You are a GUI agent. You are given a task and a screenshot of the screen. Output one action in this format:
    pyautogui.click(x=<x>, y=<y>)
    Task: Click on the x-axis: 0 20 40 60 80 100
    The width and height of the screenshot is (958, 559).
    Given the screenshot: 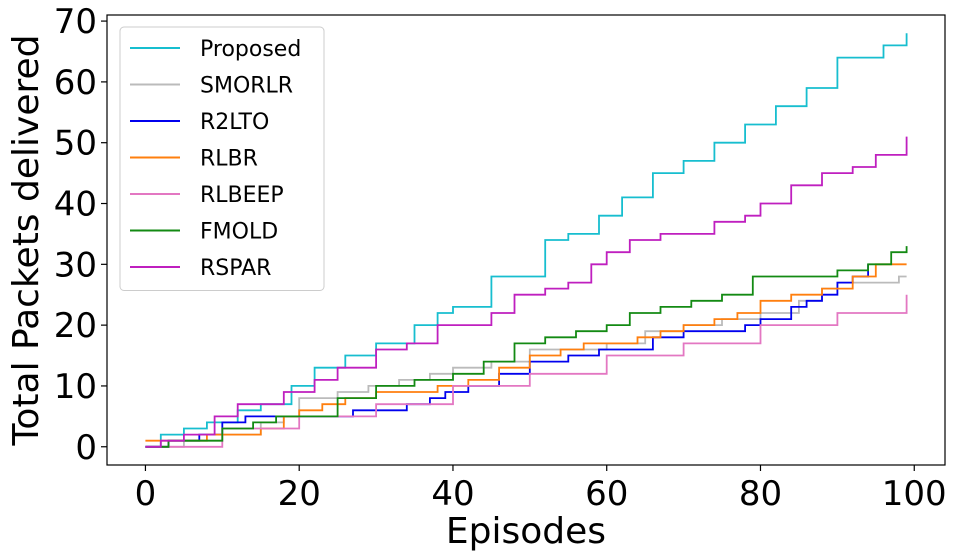 What is the action you would take?
    pyautogui.click(x=541, y=489)
    